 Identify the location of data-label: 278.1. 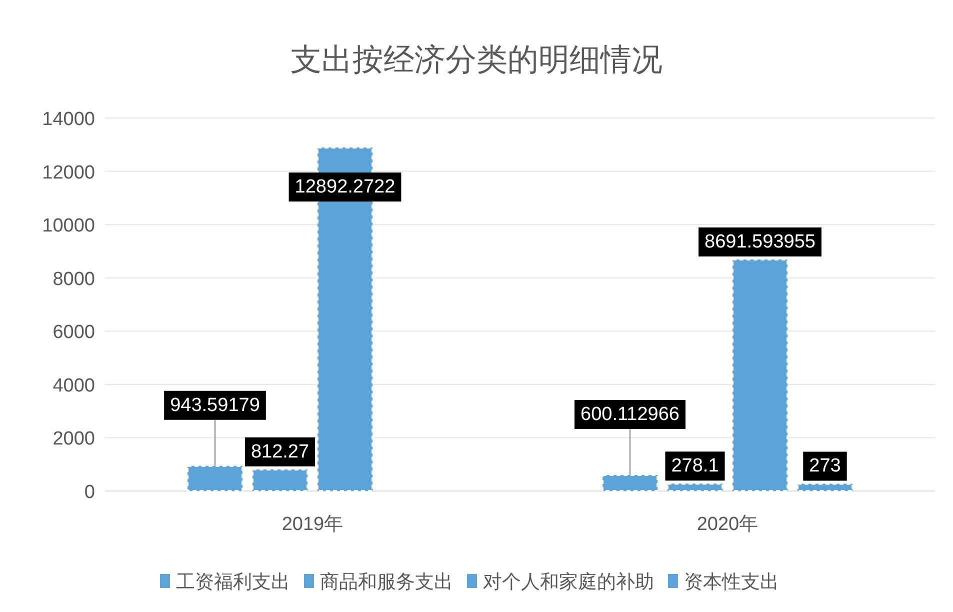
(695, 466).